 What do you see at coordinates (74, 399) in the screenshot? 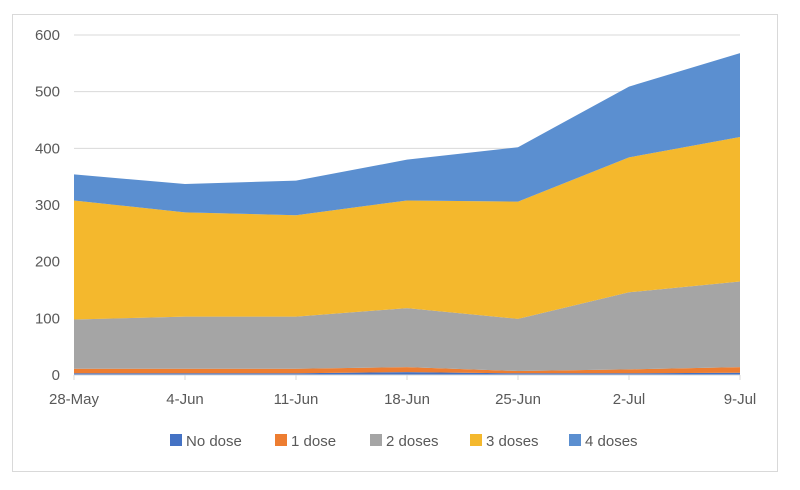
I see `x-tick-label: 28-May` at bounding box center [74, 399].